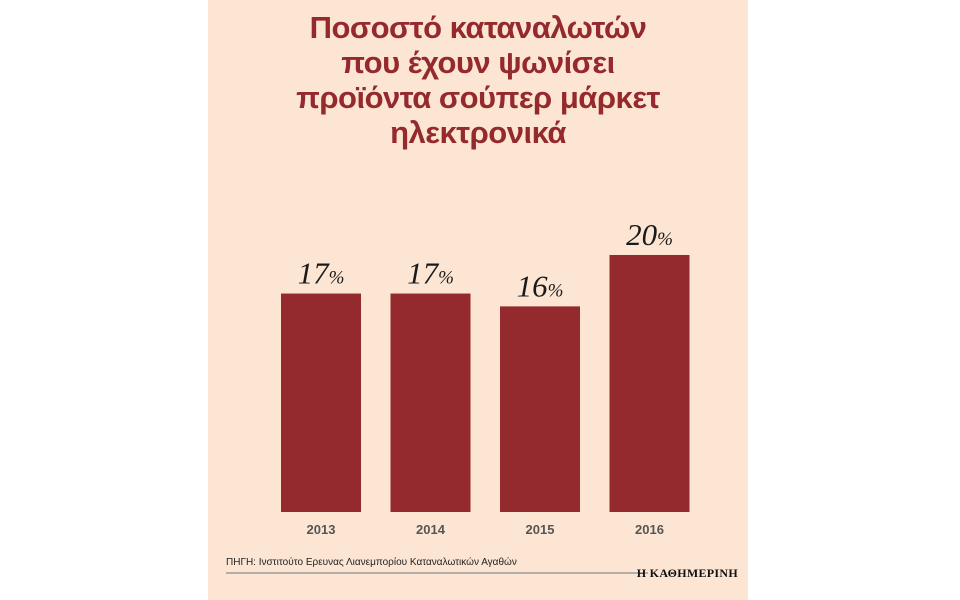 The height and width of the screenshot is (600, 960). Describe the element at coordinates (430, 402) in the screenshot. I see `bar-2014` at that location.